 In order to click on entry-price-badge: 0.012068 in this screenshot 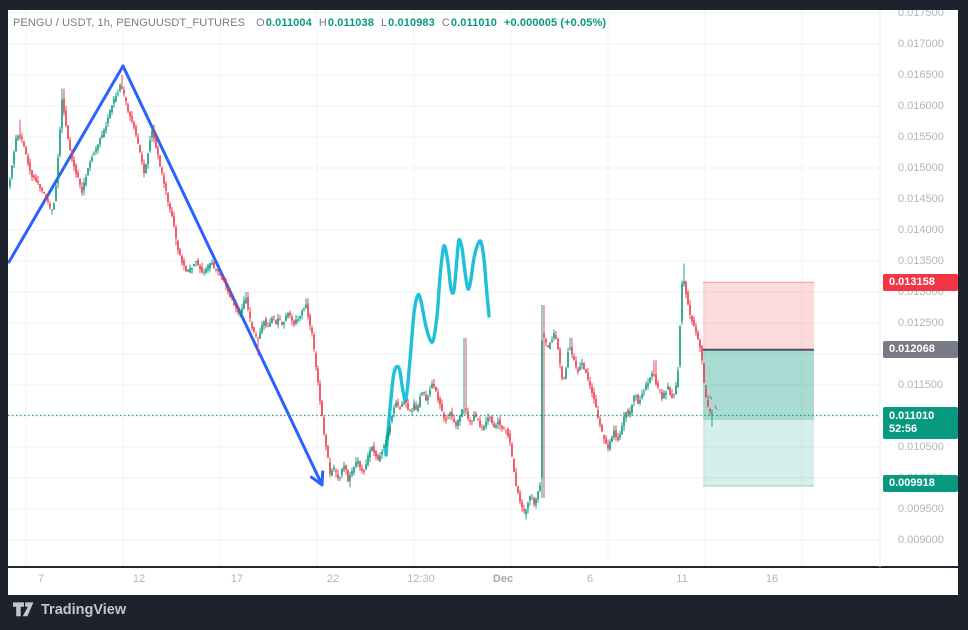, I will do `click(920, 350)`.